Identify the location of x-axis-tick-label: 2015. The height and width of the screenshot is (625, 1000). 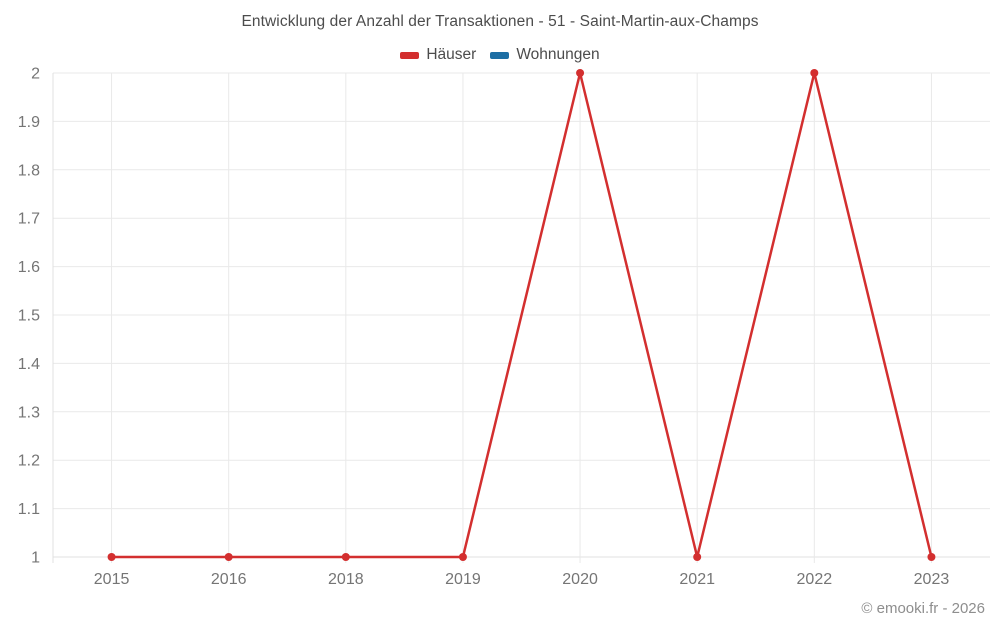
(112, 579).